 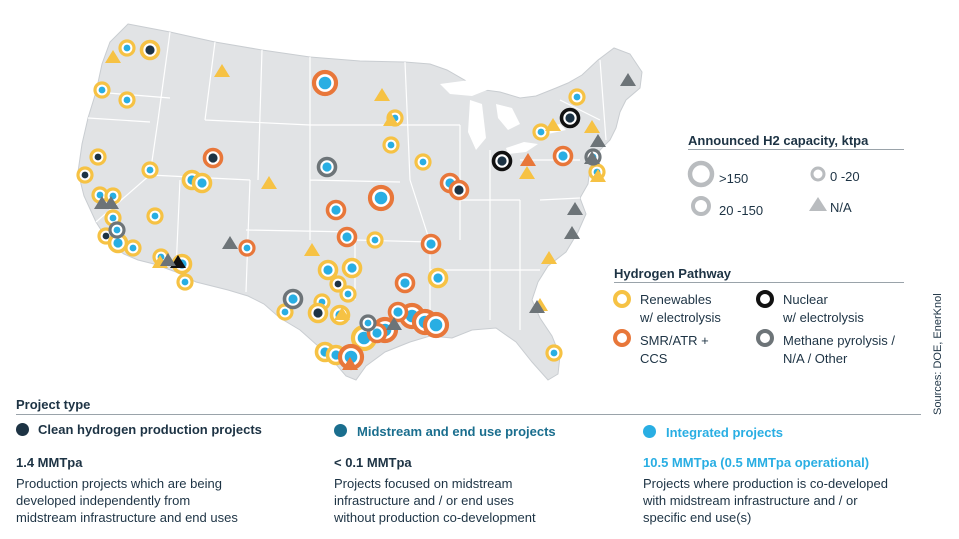 I want to click on pathway-nuclear-line2: w/ electrolysis, so click(x=823, y=317).